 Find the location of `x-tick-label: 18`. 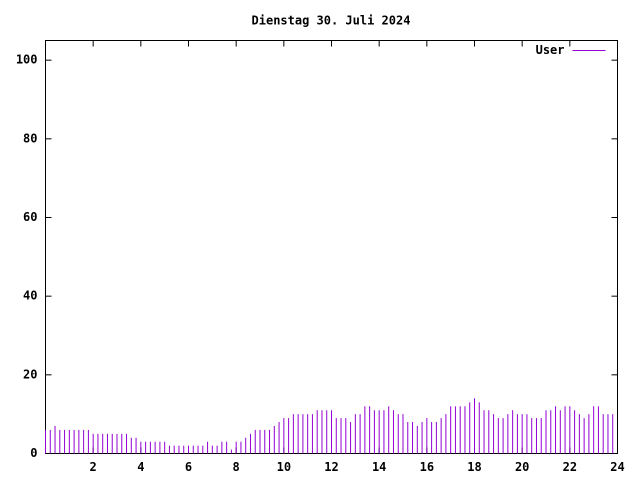

x-tick-label: 18 is located at coordinates (474, 467).